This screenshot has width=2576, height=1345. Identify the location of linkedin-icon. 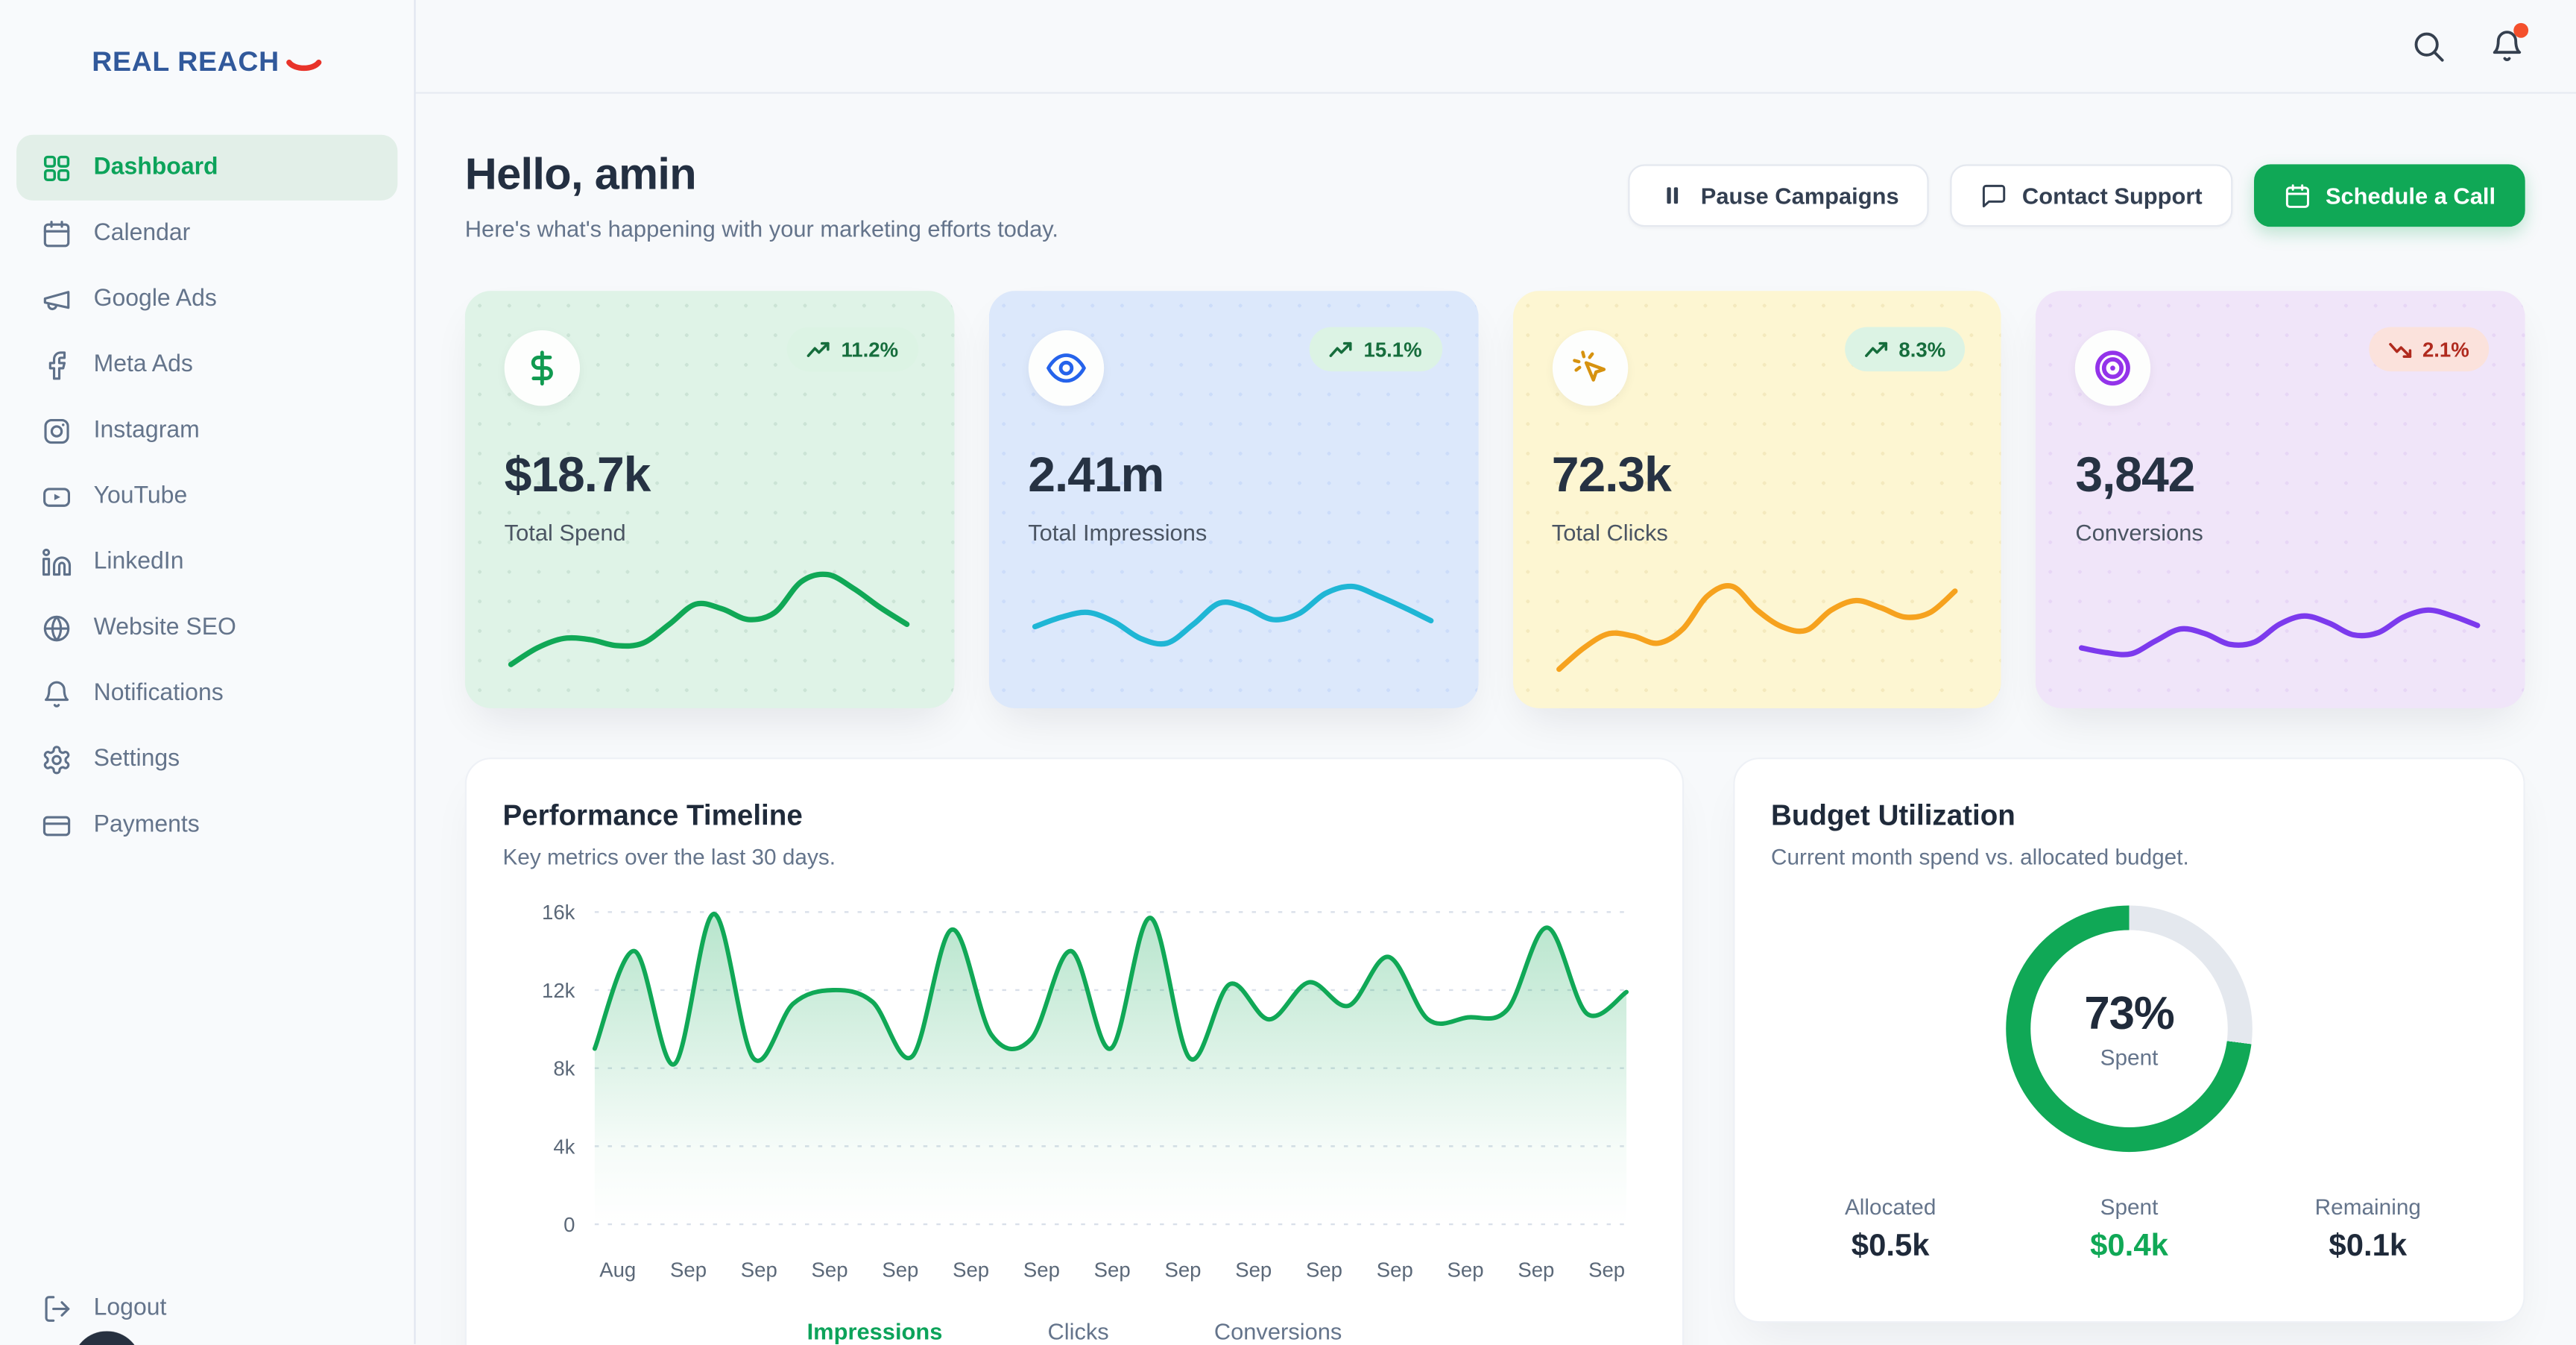
(56, 562).